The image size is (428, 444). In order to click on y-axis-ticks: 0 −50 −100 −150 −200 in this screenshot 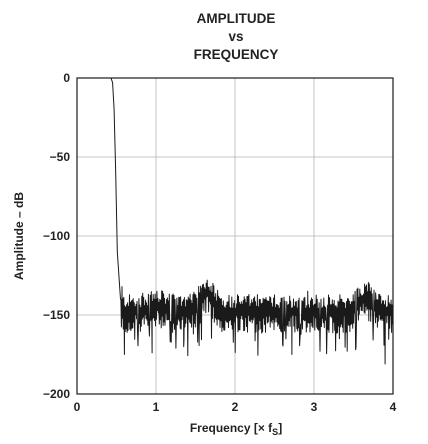, I will do `click(56, 236)`.